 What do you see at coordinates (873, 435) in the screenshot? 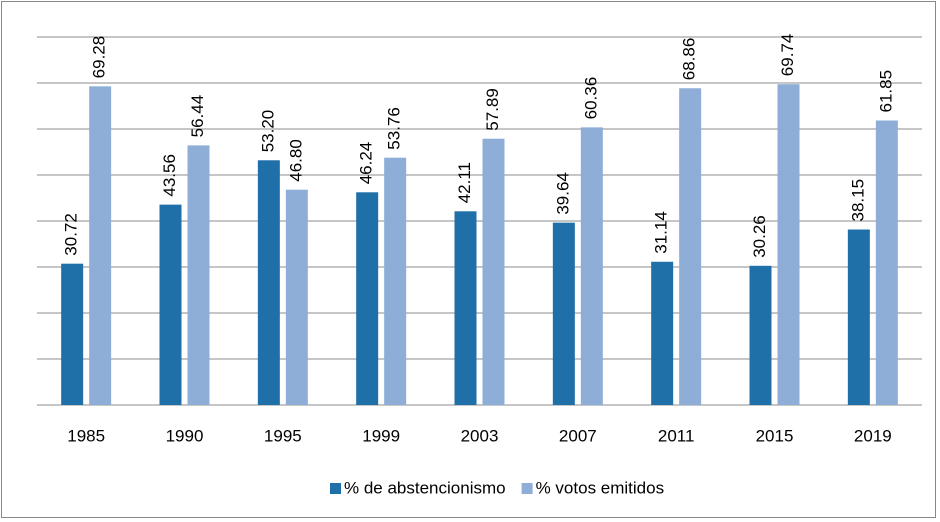
I see `x-tick-label: 2019` at bounding box center [873, 435].